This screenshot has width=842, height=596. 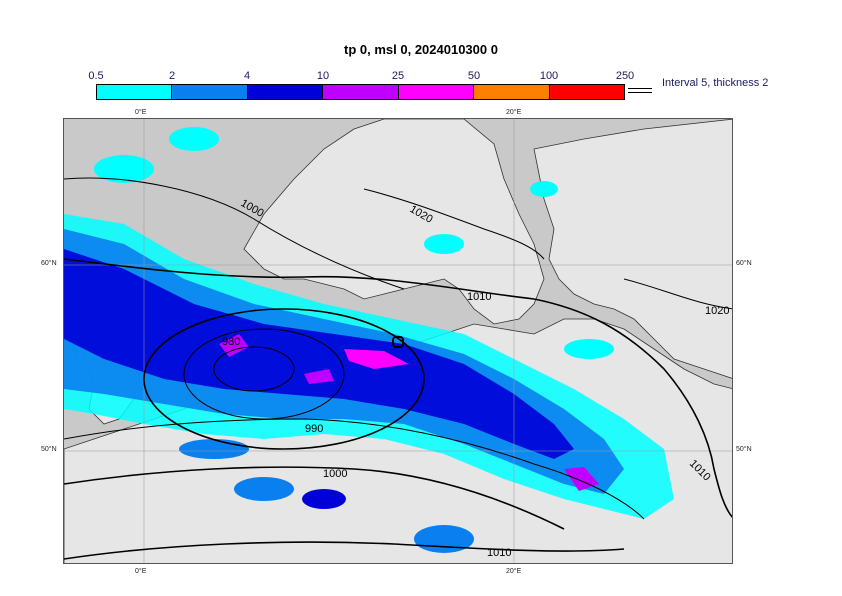 I want to click on colorbar-tick: 4, so click(x=247, y=76).